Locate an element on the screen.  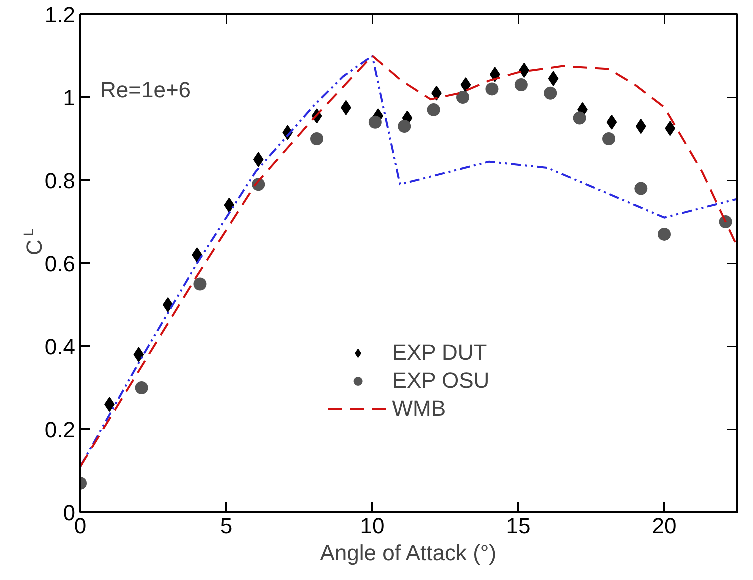
legend-label: EXP DUT is located at coordinates (440, 353).